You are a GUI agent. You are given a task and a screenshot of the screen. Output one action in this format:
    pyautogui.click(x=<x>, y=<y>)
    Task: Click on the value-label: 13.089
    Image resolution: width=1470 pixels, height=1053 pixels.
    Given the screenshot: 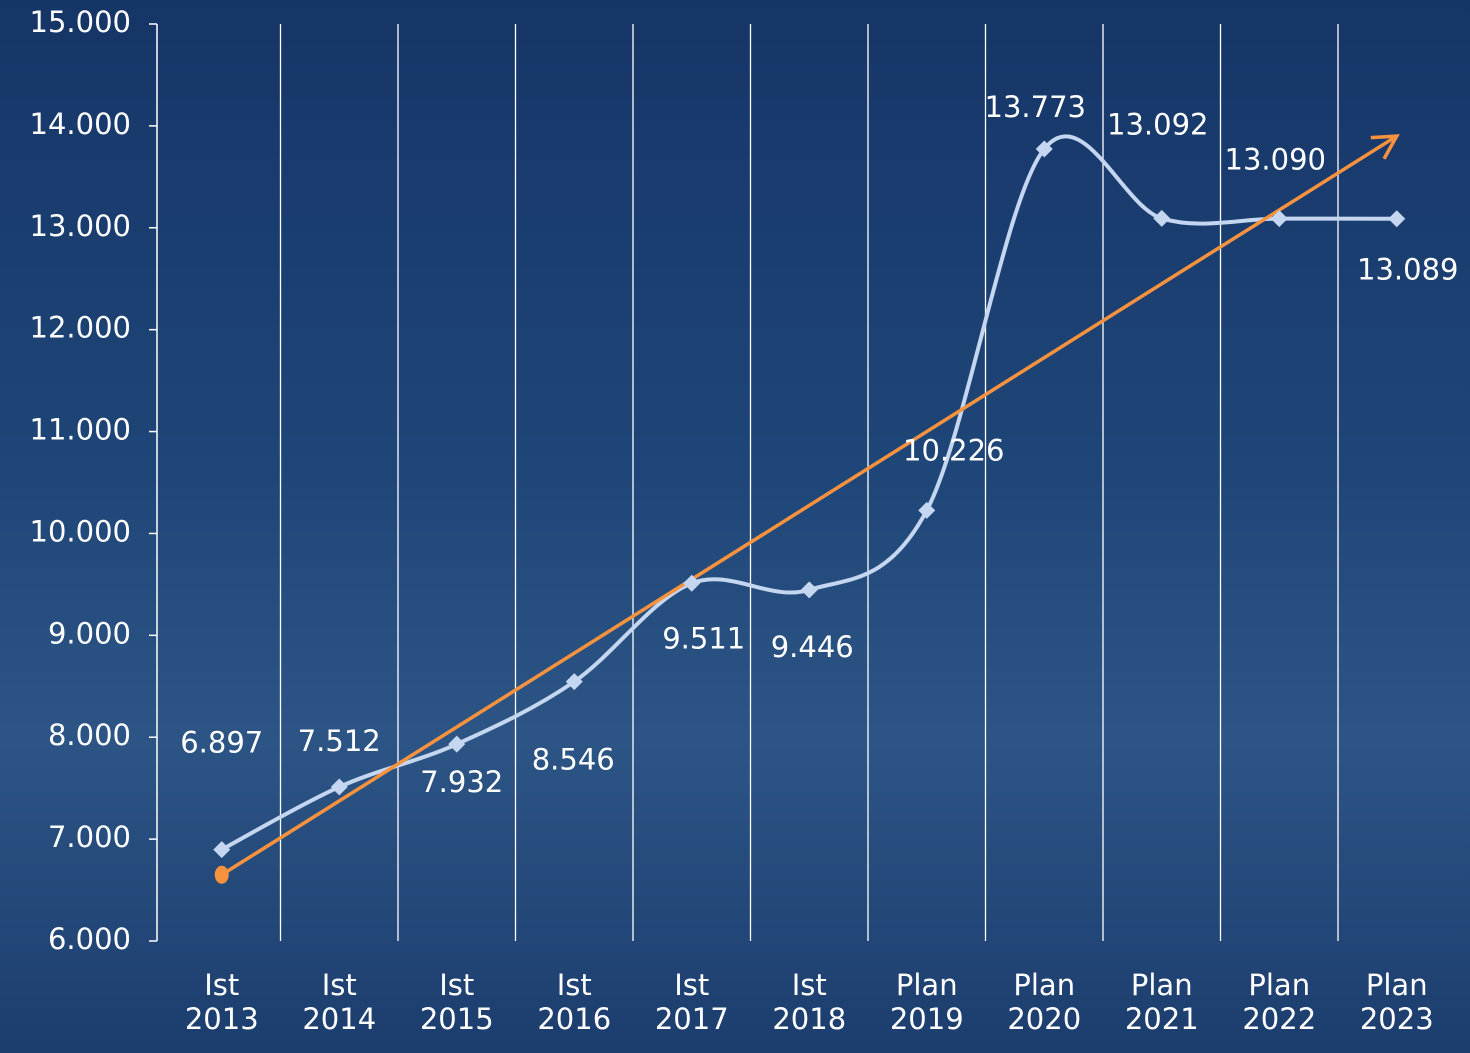 What is the action you would take?
    pyautogui.click(x=1407, y=270)
    